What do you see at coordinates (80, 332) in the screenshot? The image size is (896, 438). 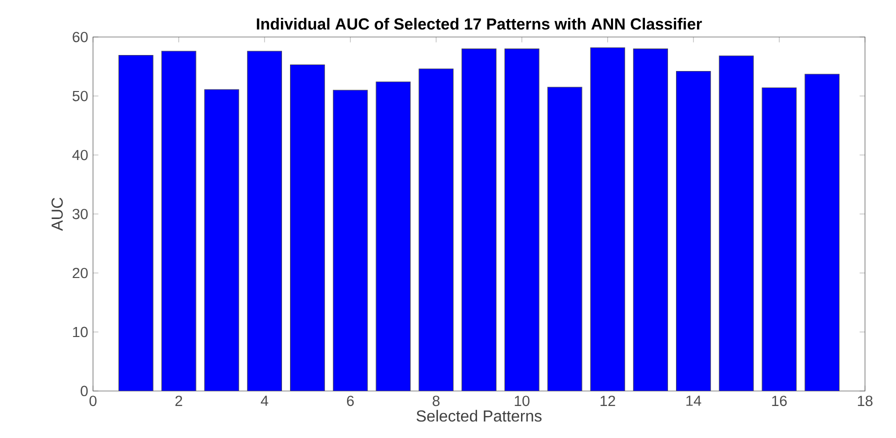 I see `y-tick-label: 10` at bounding box center [80, 332].